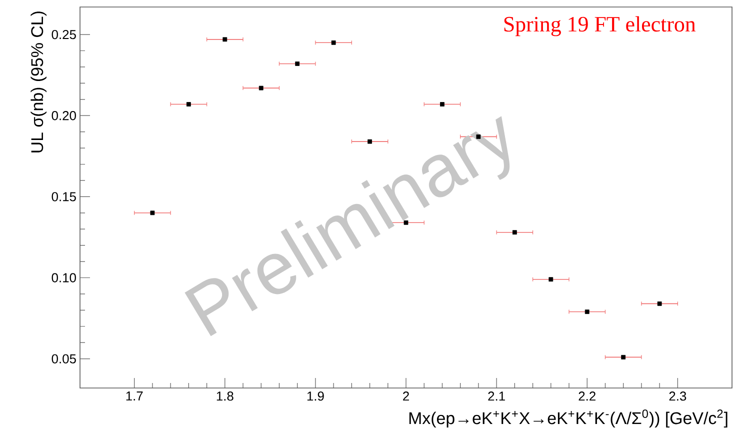  I want to click on y-axis-title: UL σ(nb) (95% CL), so click(38, 82).